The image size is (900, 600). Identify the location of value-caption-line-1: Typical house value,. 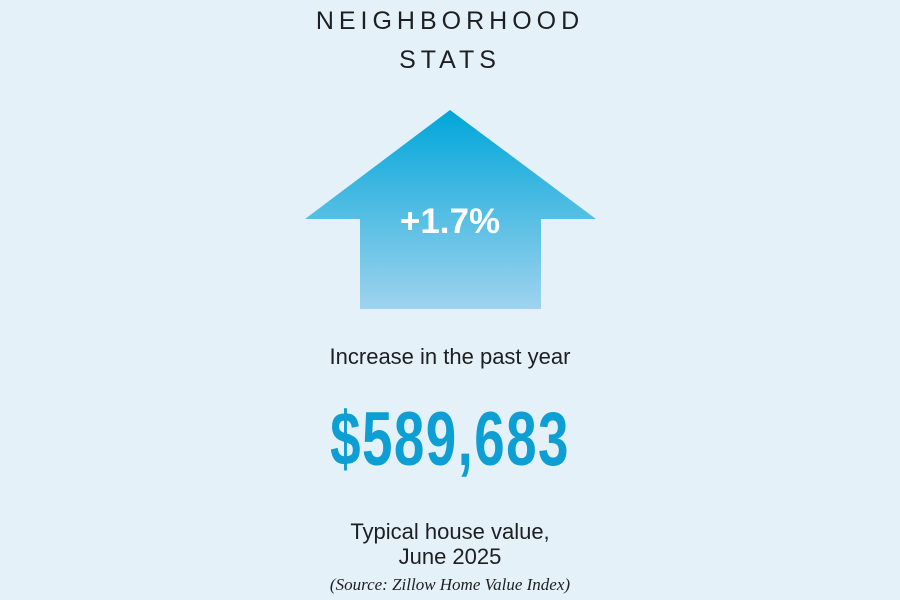
(450, 531).